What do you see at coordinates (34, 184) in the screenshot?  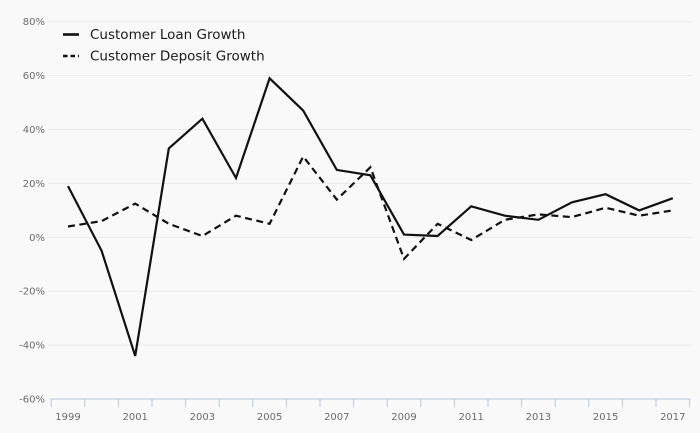 I see `y-tick-label: 20%` at bounding box center [34, 184].